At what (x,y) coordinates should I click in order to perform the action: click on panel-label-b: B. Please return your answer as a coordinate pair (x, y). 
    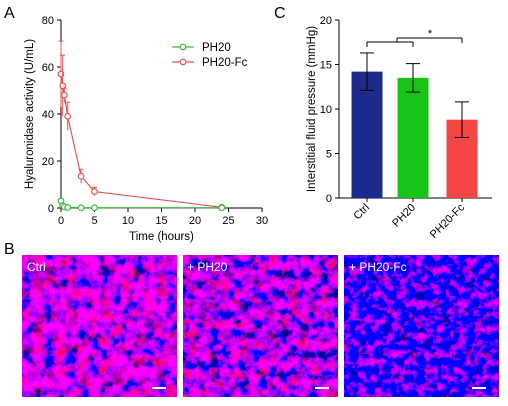
    Looking at the image, I should click on (9, 249).